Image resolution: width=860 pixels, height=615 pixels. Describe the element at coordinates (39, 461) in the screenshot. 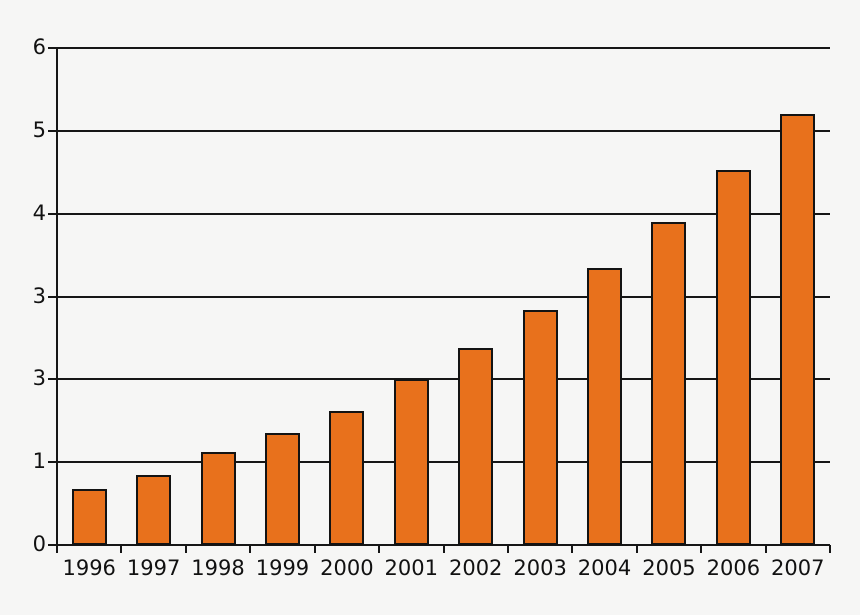

I see `y-tick-label: 1` at that location.